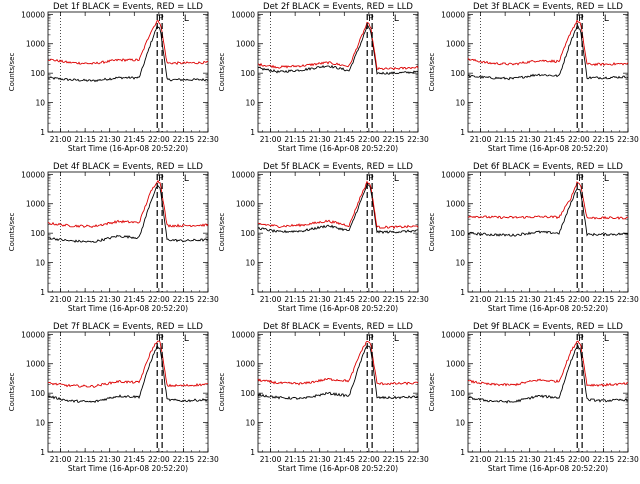  Describe the element at coordinates (128, 327) in the screenshot. I see `chart-title: Det 7f BLACK = Events, RED = LLD` at that location.